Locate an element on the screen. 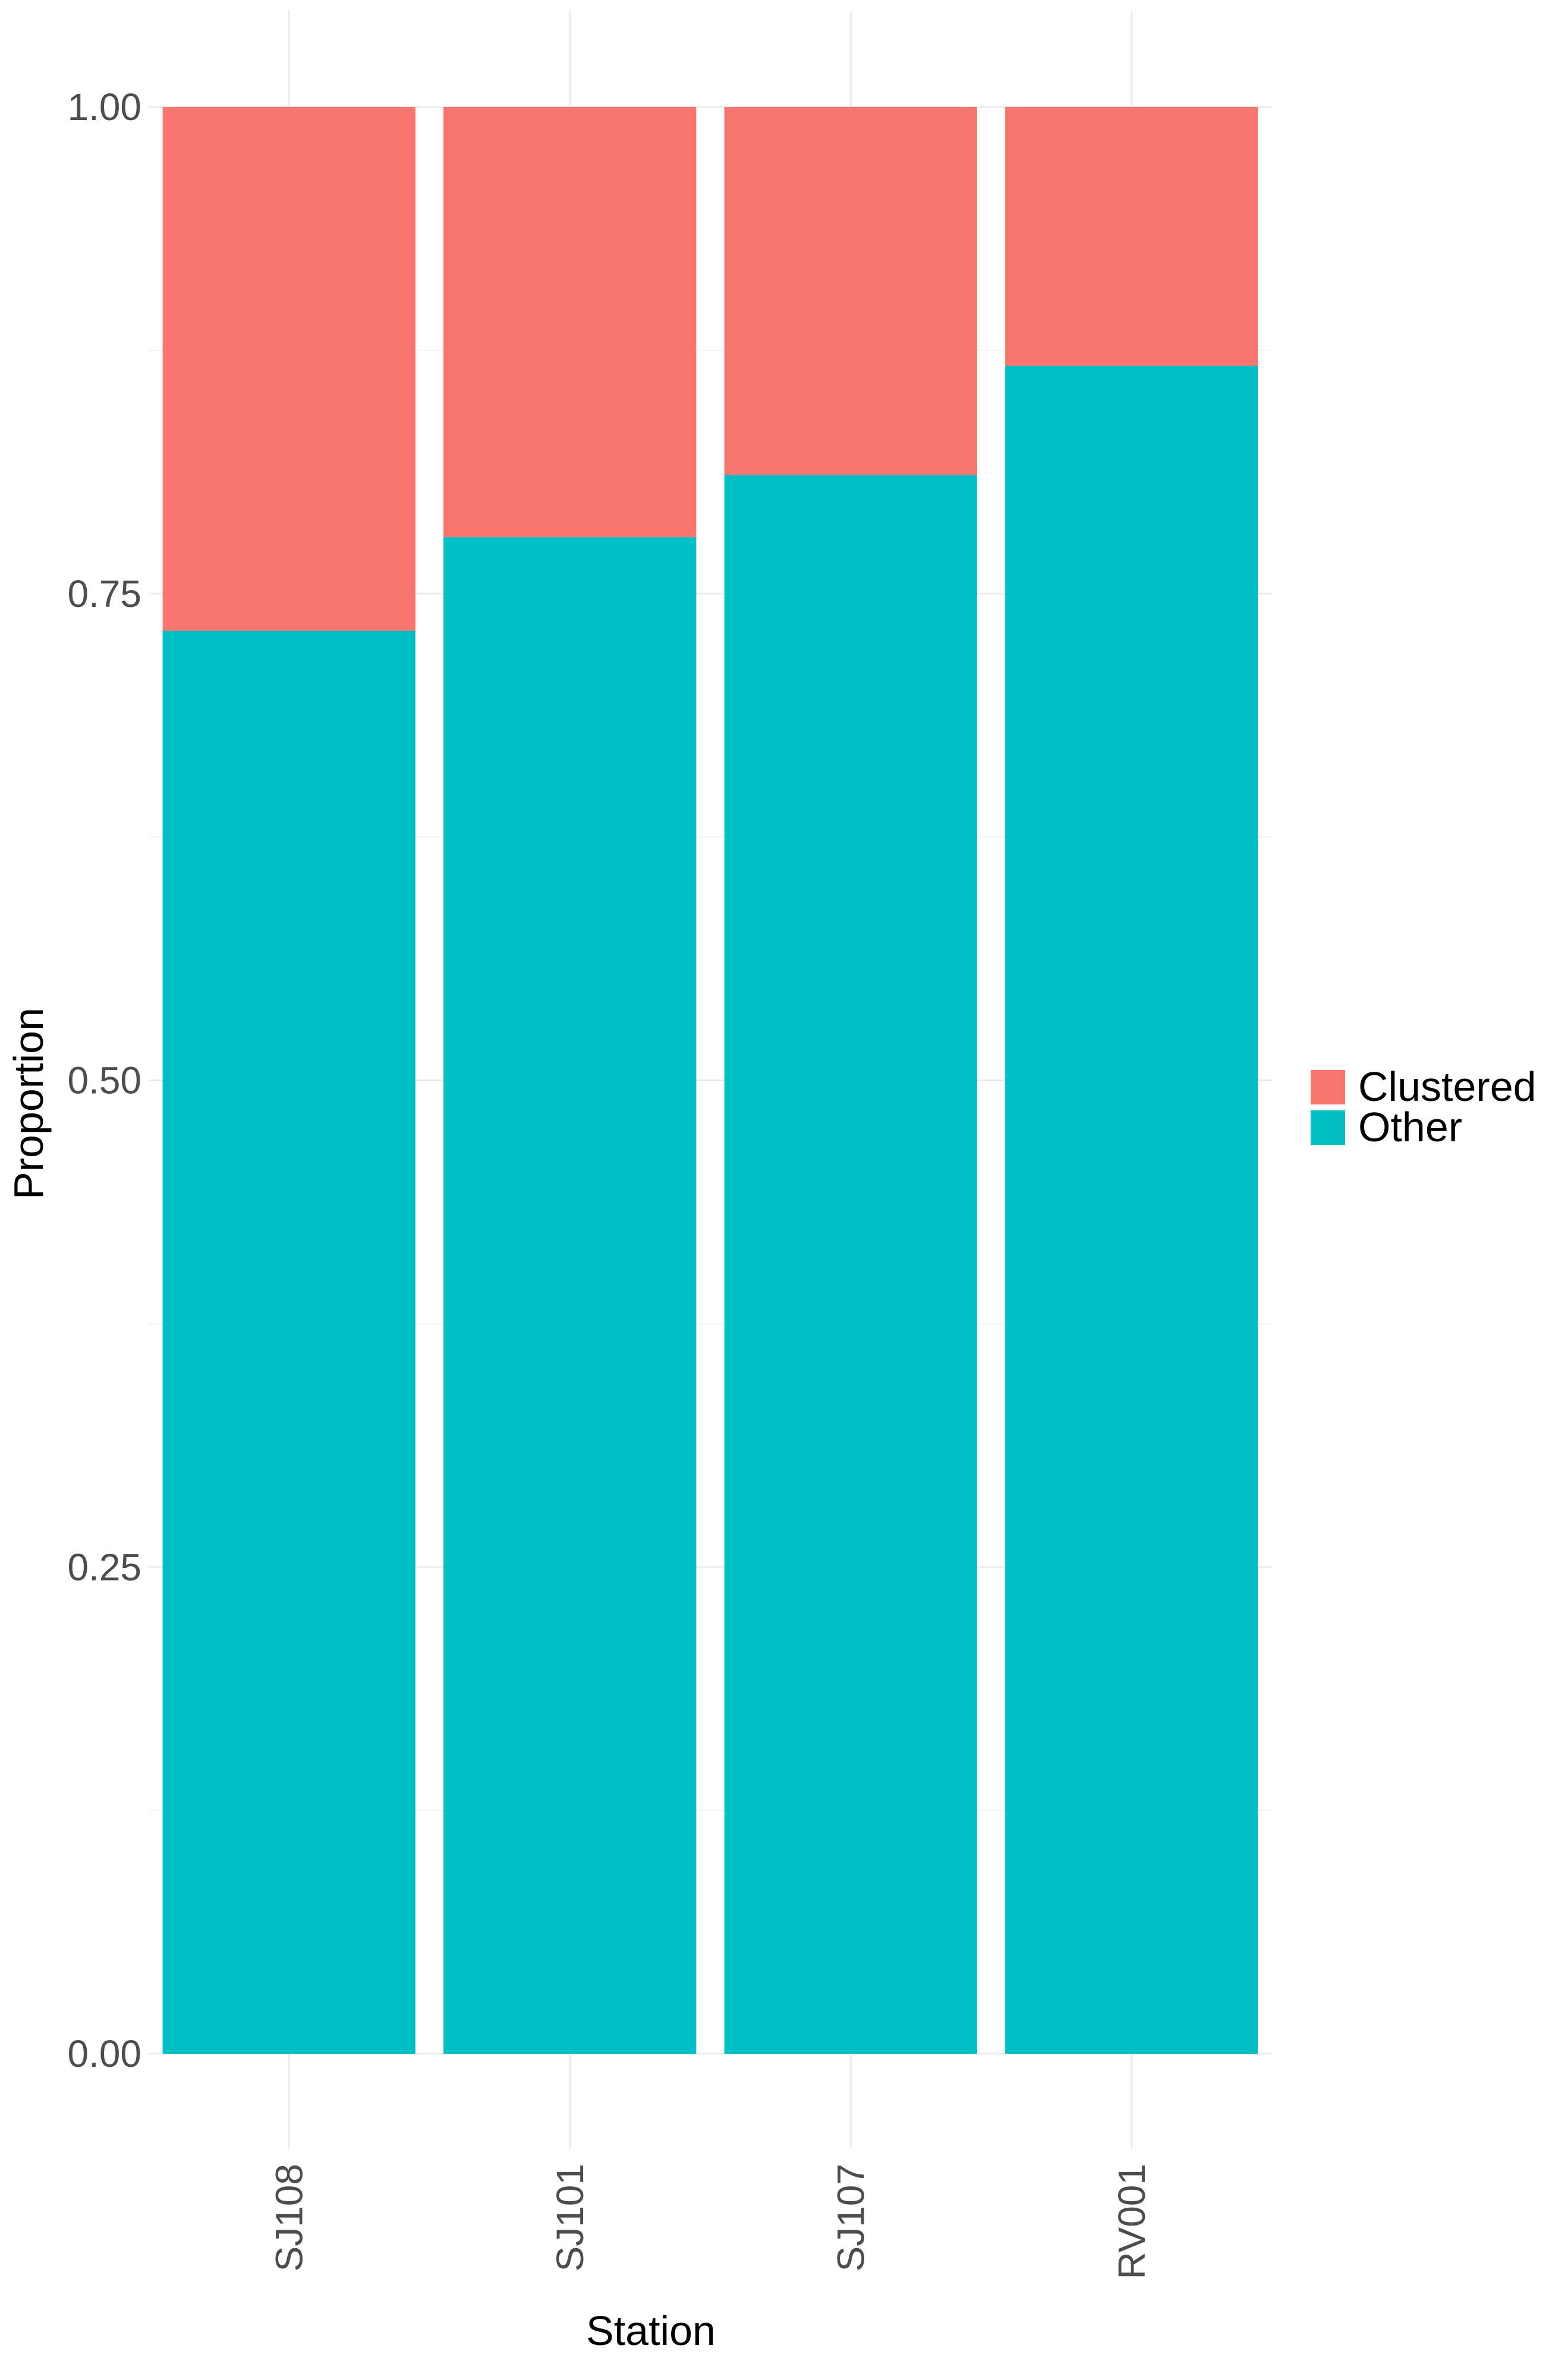  y-axis-ticks: 0.00 0.25 0.50 0.75 1.00 is located at coordinates (104, 1080).